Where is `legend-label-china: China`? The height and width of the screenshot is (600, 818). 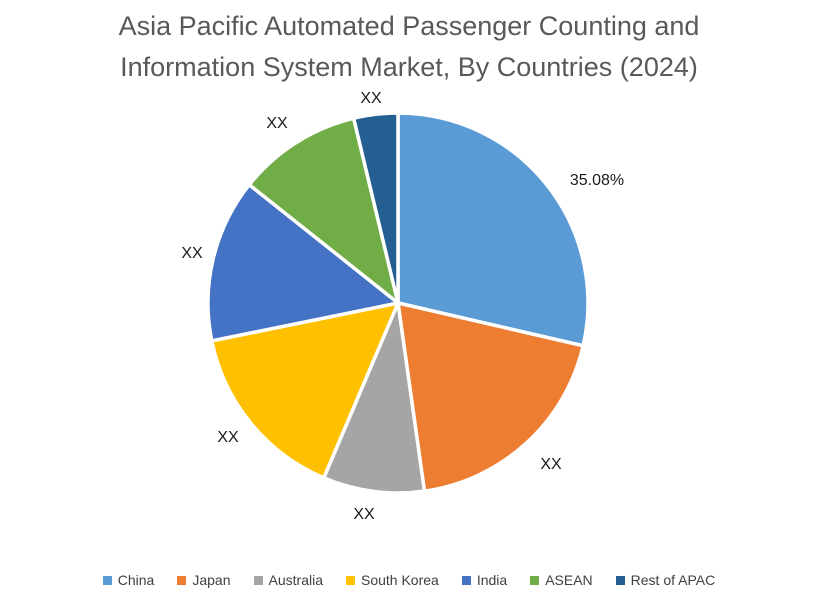
legend-label-china: China is located at coordinates (136, 580).